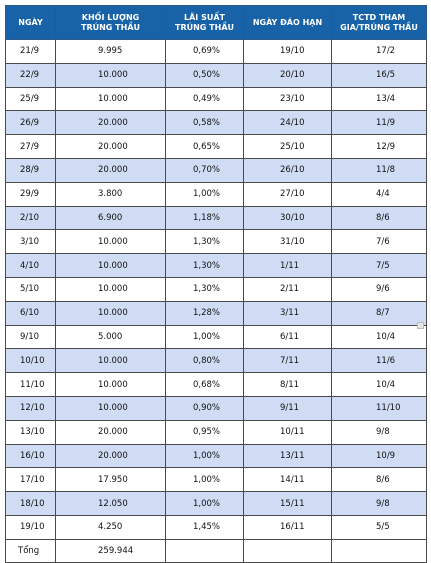 This screenshot has width=431, height=563. What do you see at coordinates (204, 123) in the screenshot?
I see `cell-rate: 0,58%` at bounding box center [204, 123].